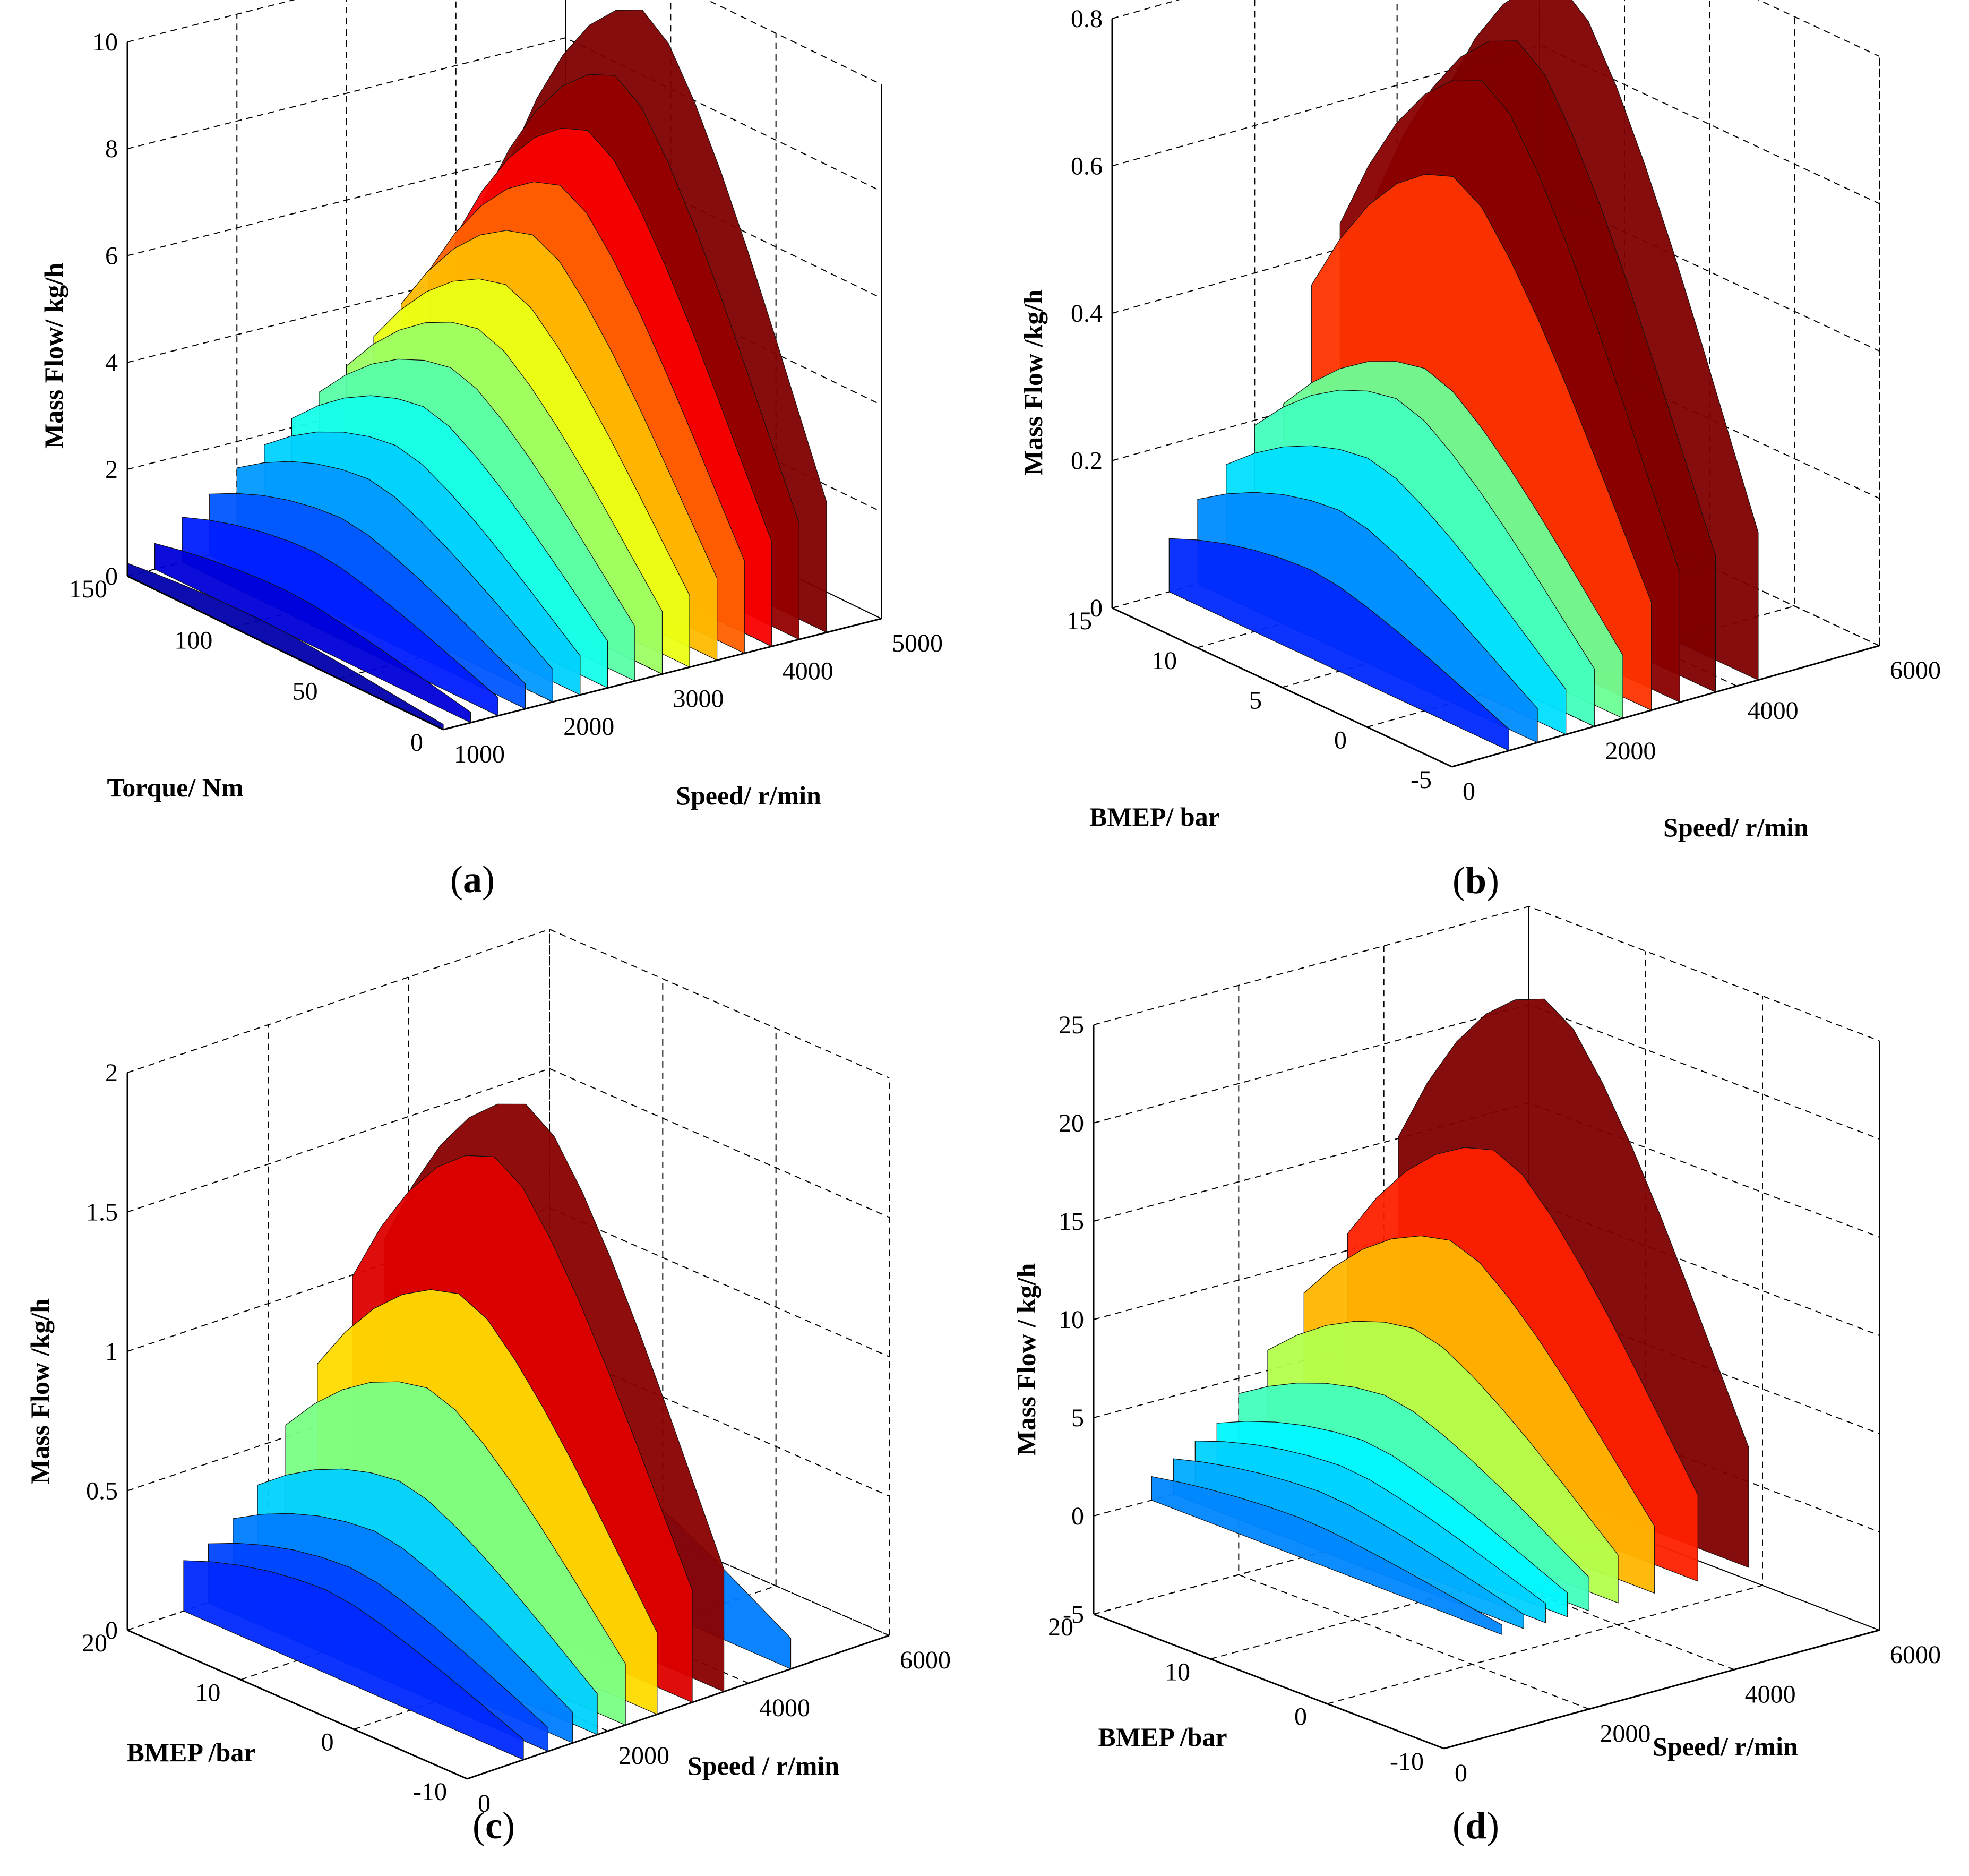 Image resolution: width=1969 pixels, height=1876 pixels. What do you see at coordinates (1071, 1025) in the screenshot?
I see `z-tick-label: 25` at bounding box center [1071, 1025].